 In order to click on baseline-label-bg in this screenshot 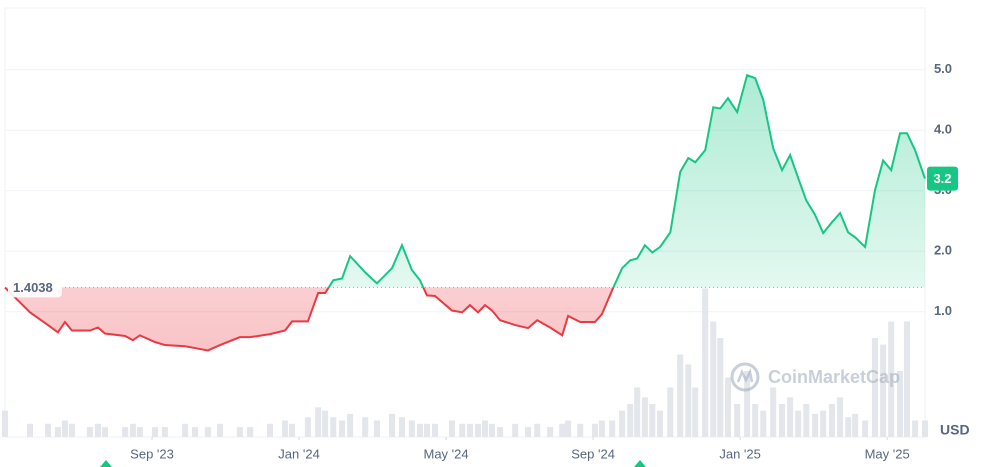, I will do `click(35, 287)`.